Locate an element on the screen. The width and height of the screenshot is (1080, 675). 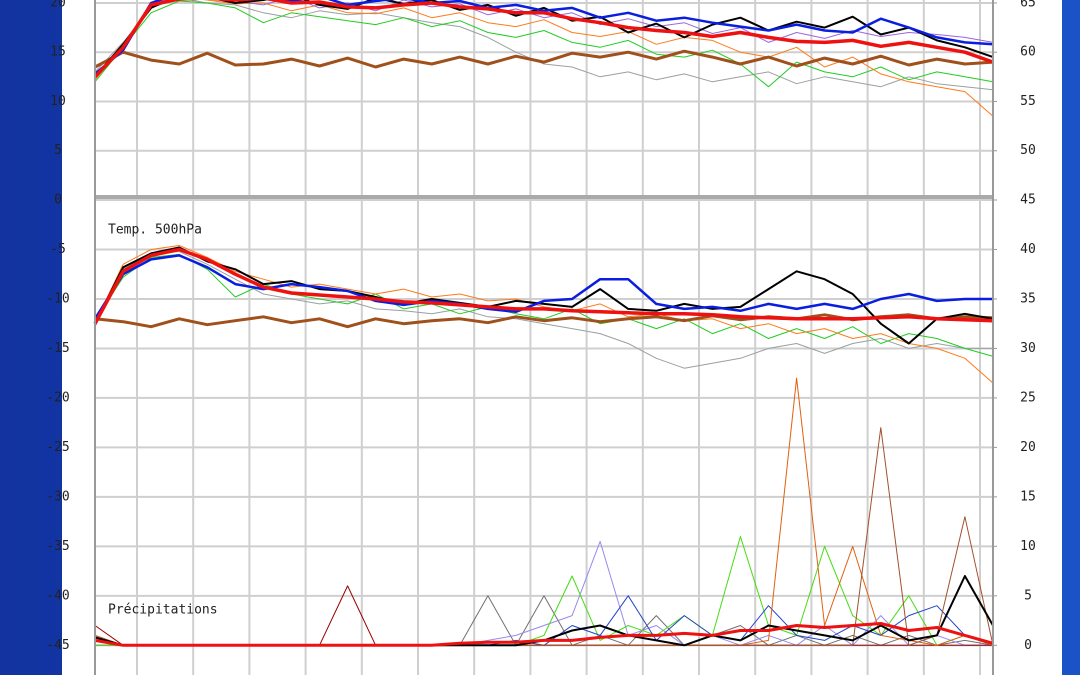
annotation: Précipitations is located at coordinates (163, 610).